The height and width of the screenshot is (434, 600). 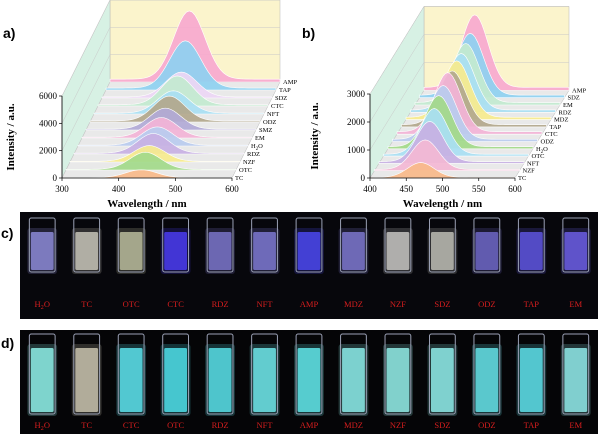 I want to click on y-tick-label: 6000, so click(x=48, y=96).